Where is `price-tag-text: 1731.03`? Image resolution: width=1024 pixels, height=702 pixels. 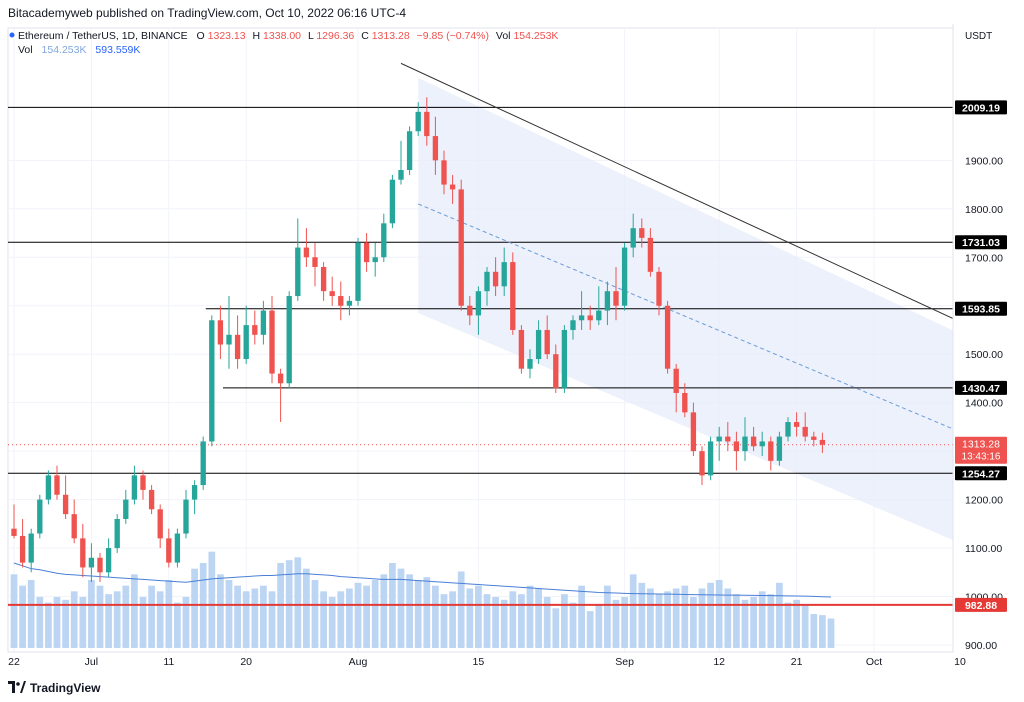
price-tag-text: 1731.03 is located at coordinates (981, 243).